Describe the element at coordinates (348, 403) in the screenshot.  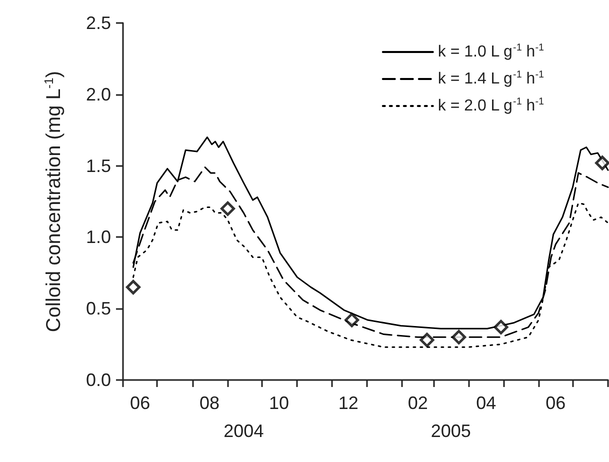
I see `x-tick-label: 12` at that location.